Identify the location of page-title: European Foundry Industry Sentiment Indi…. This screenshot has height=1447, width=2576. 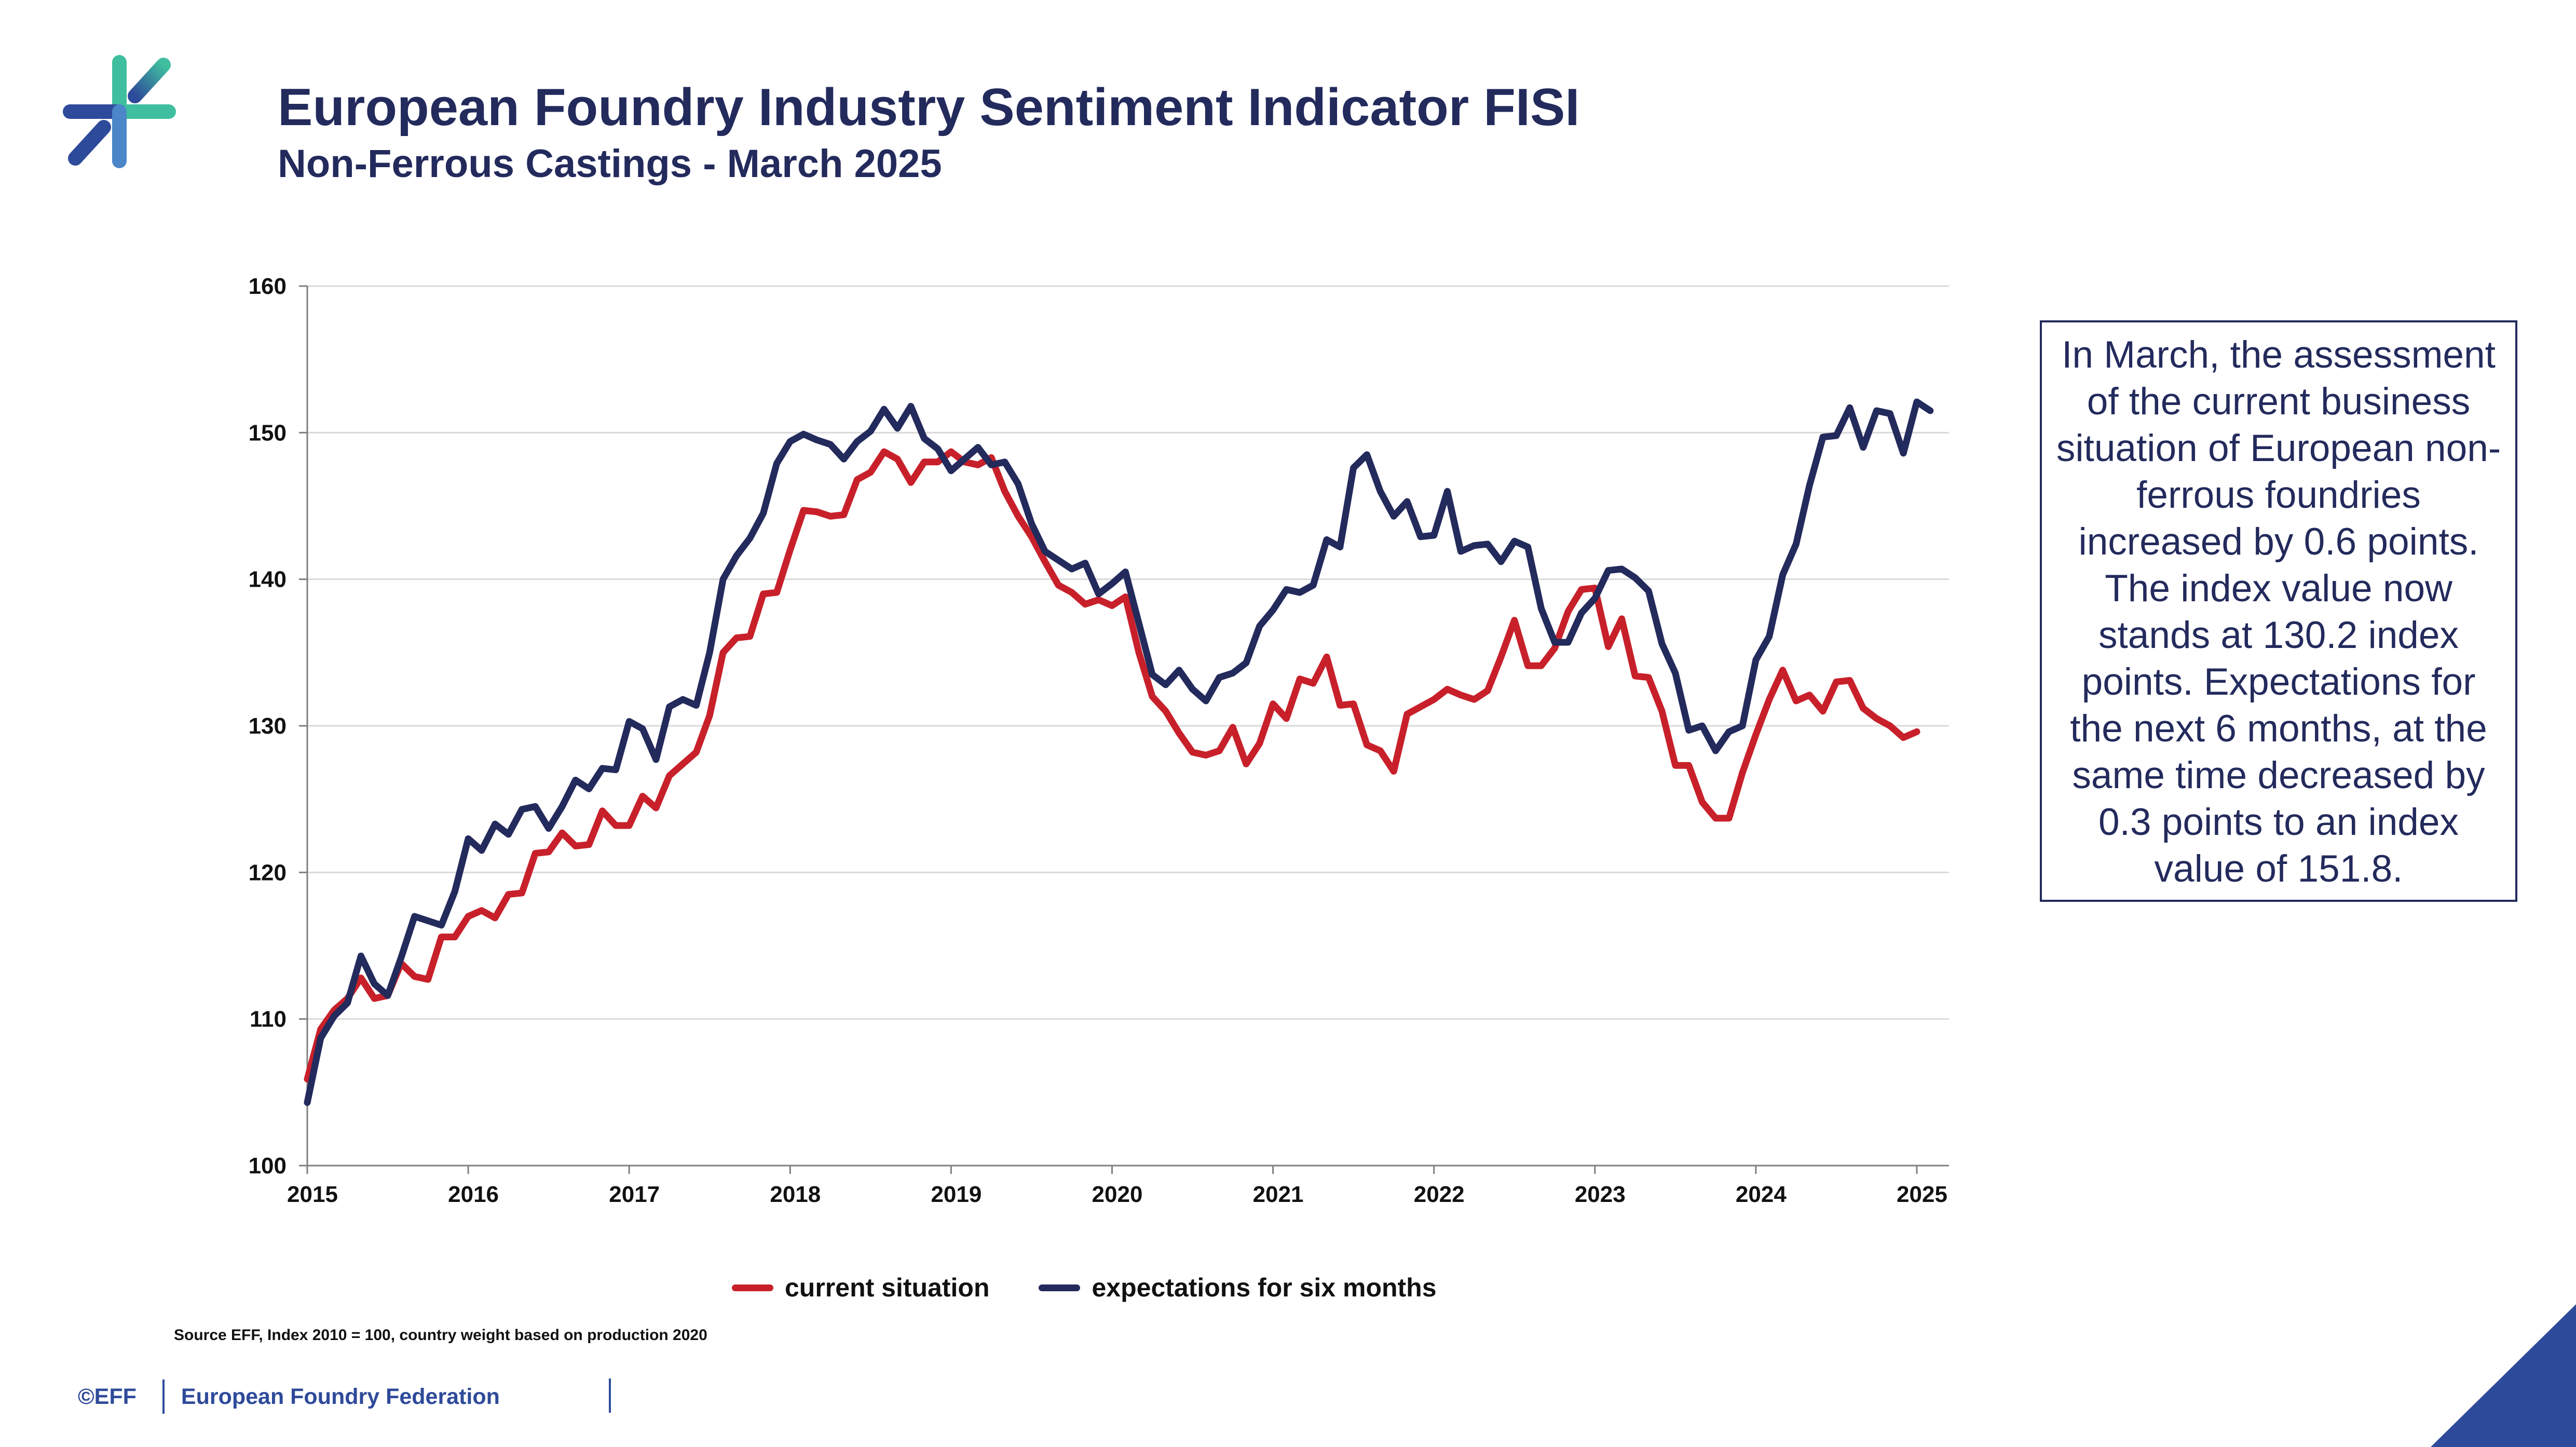
(929, 107).